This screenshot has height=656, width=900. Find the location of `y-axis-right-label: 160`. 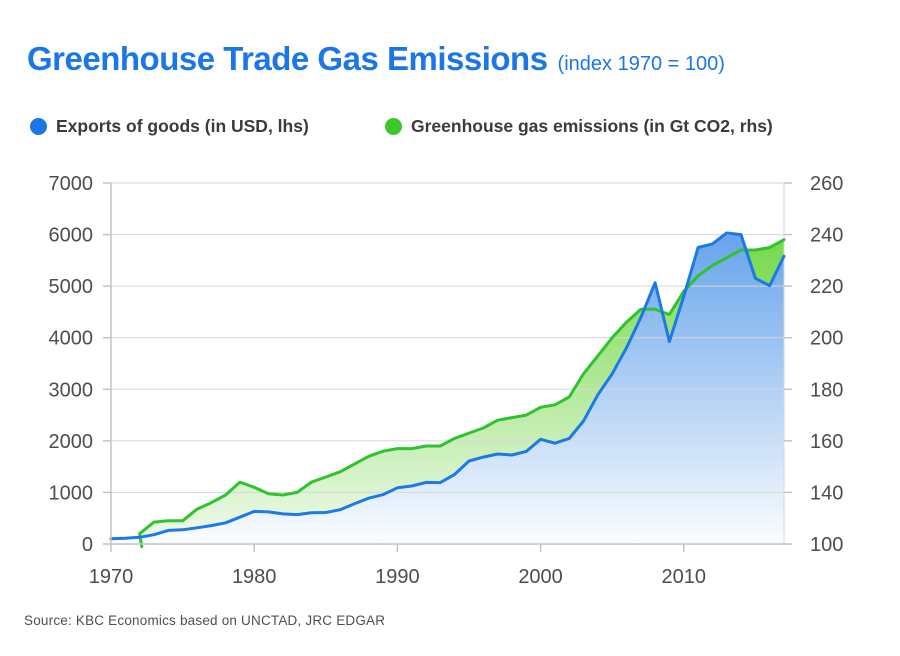

y-axis-right-label: 160 is located at coordinates (826, 442).